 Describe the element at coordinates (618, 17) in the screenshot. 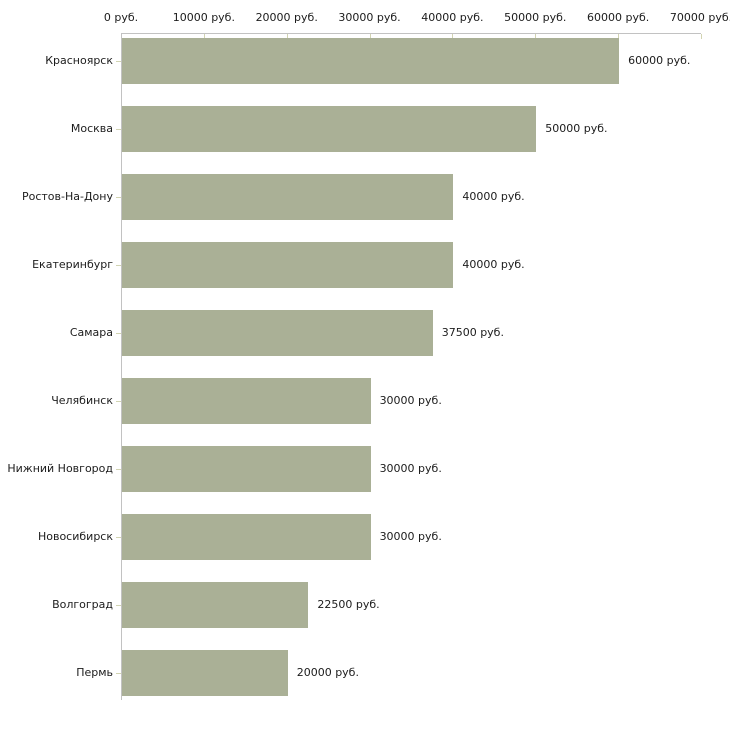

I see `x-axis-tick-label: 60000 руб.` at that location.